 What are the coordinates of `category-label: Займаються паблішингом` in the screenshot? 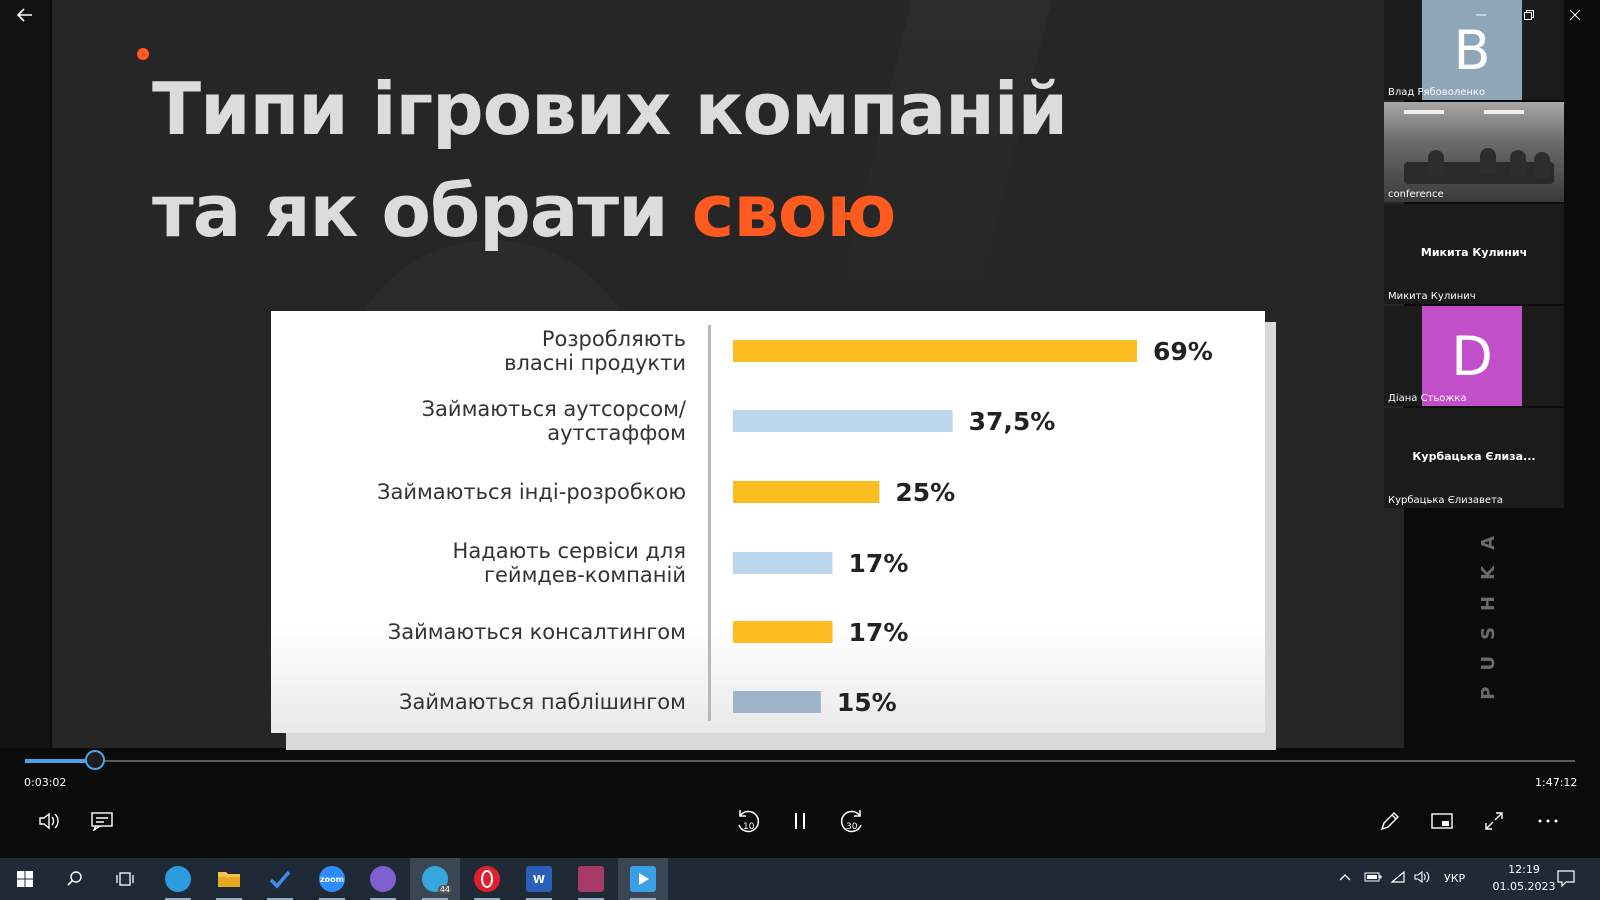 It's located at (542, 702).